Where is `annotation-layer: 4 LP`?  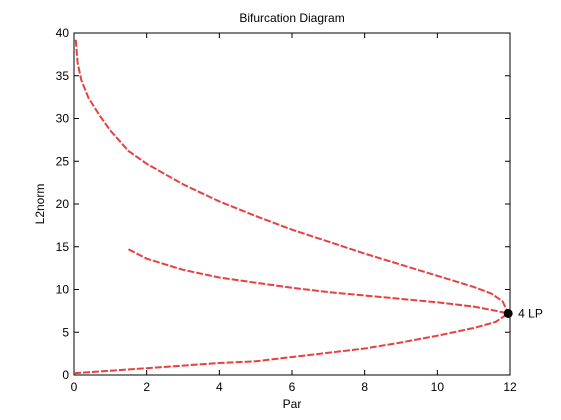
annotation-layer: 4 LP is located at coordinates (523, 313).